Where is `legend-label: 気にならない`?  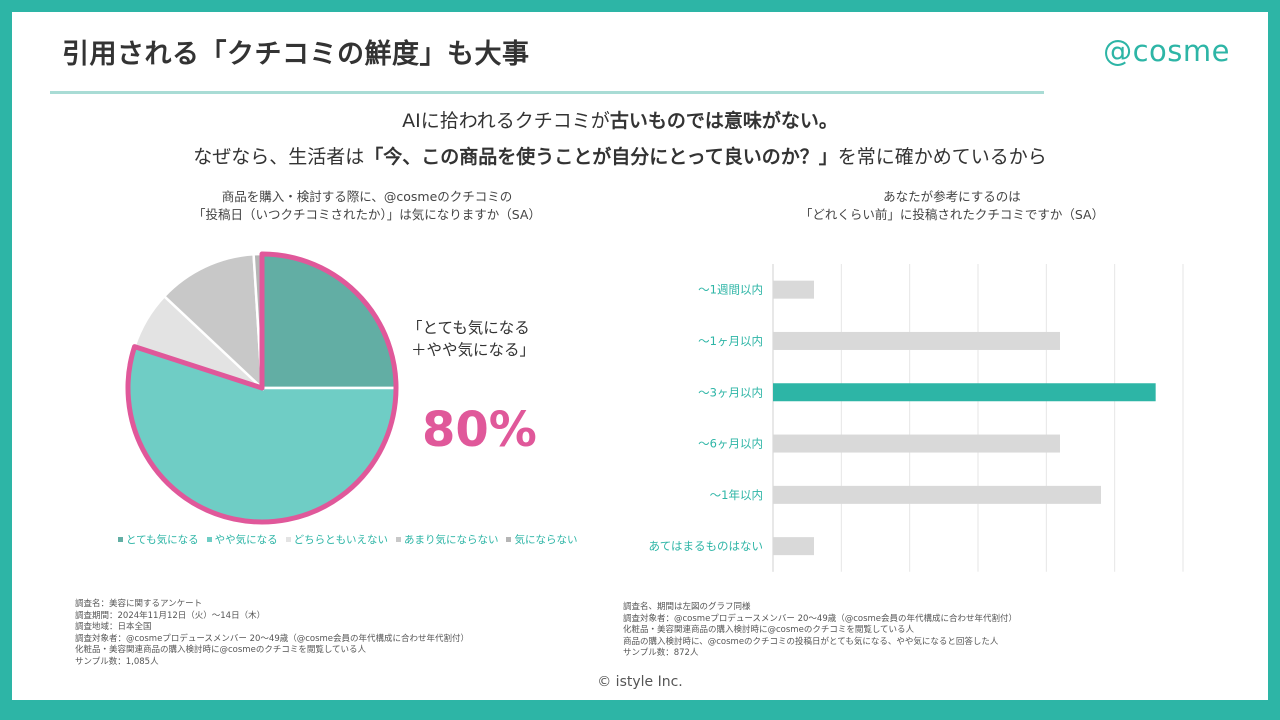
legend-label: 気にならない is located at coordinates (546, 540).